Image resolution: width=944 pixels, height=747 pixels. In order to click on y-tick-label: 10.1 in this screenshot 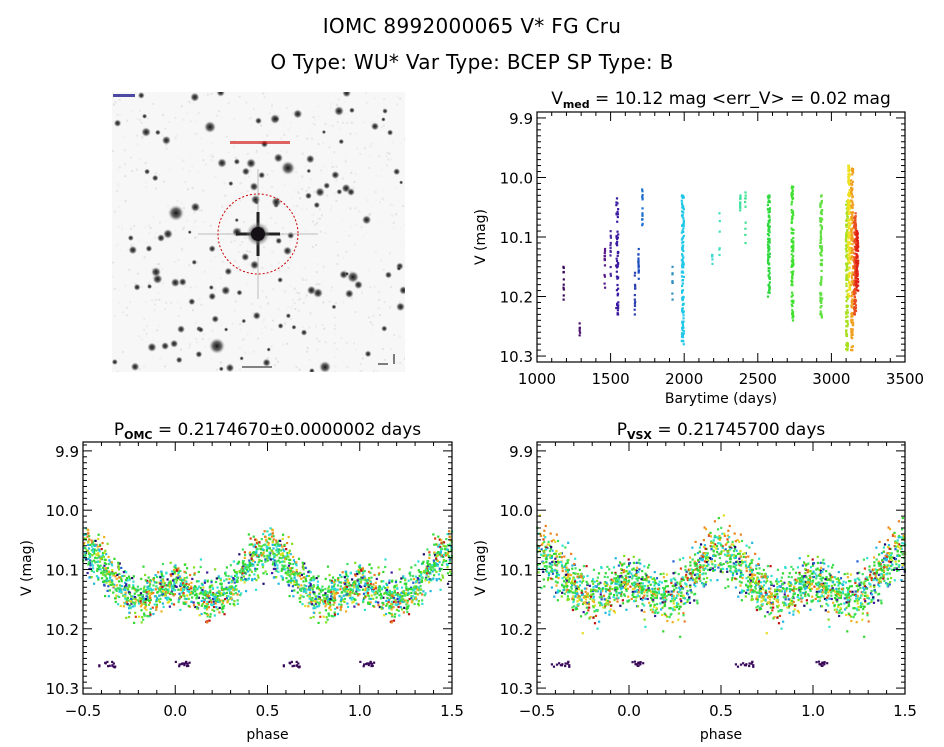, I will do `click(62, 570)`.